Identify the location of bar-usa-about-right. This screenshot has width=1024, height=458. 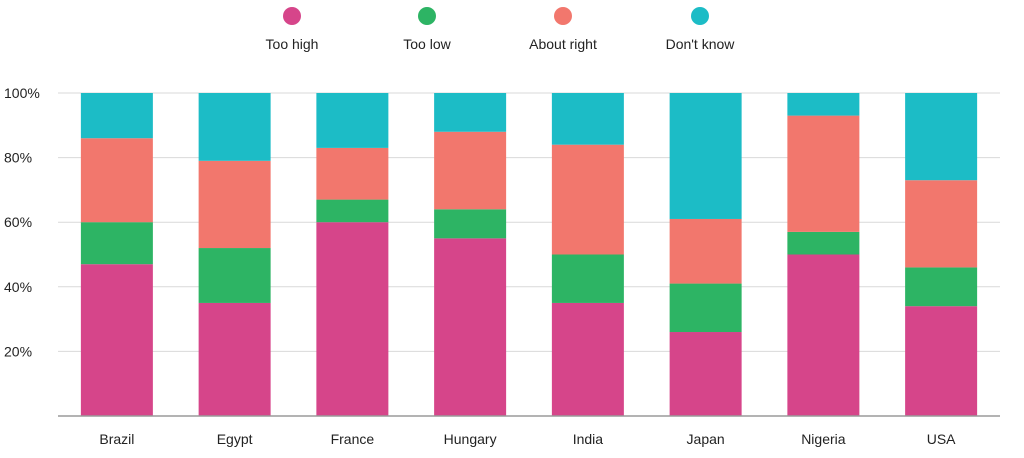
(941, 224).